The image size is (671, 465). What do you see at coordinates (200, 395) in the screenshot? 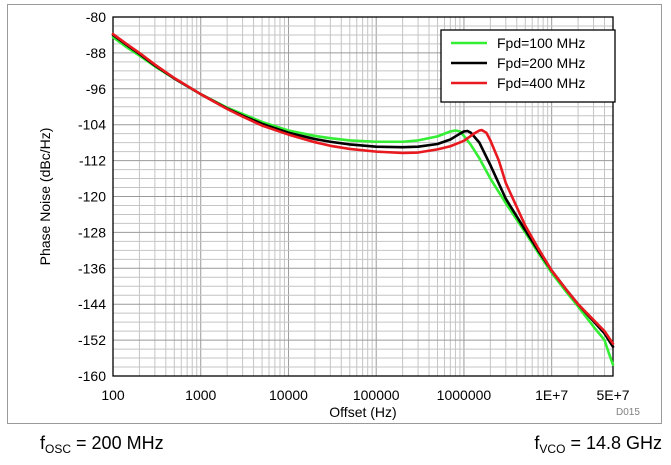
I see `x-tick-label: 1000` at bounding box center [200, 395].